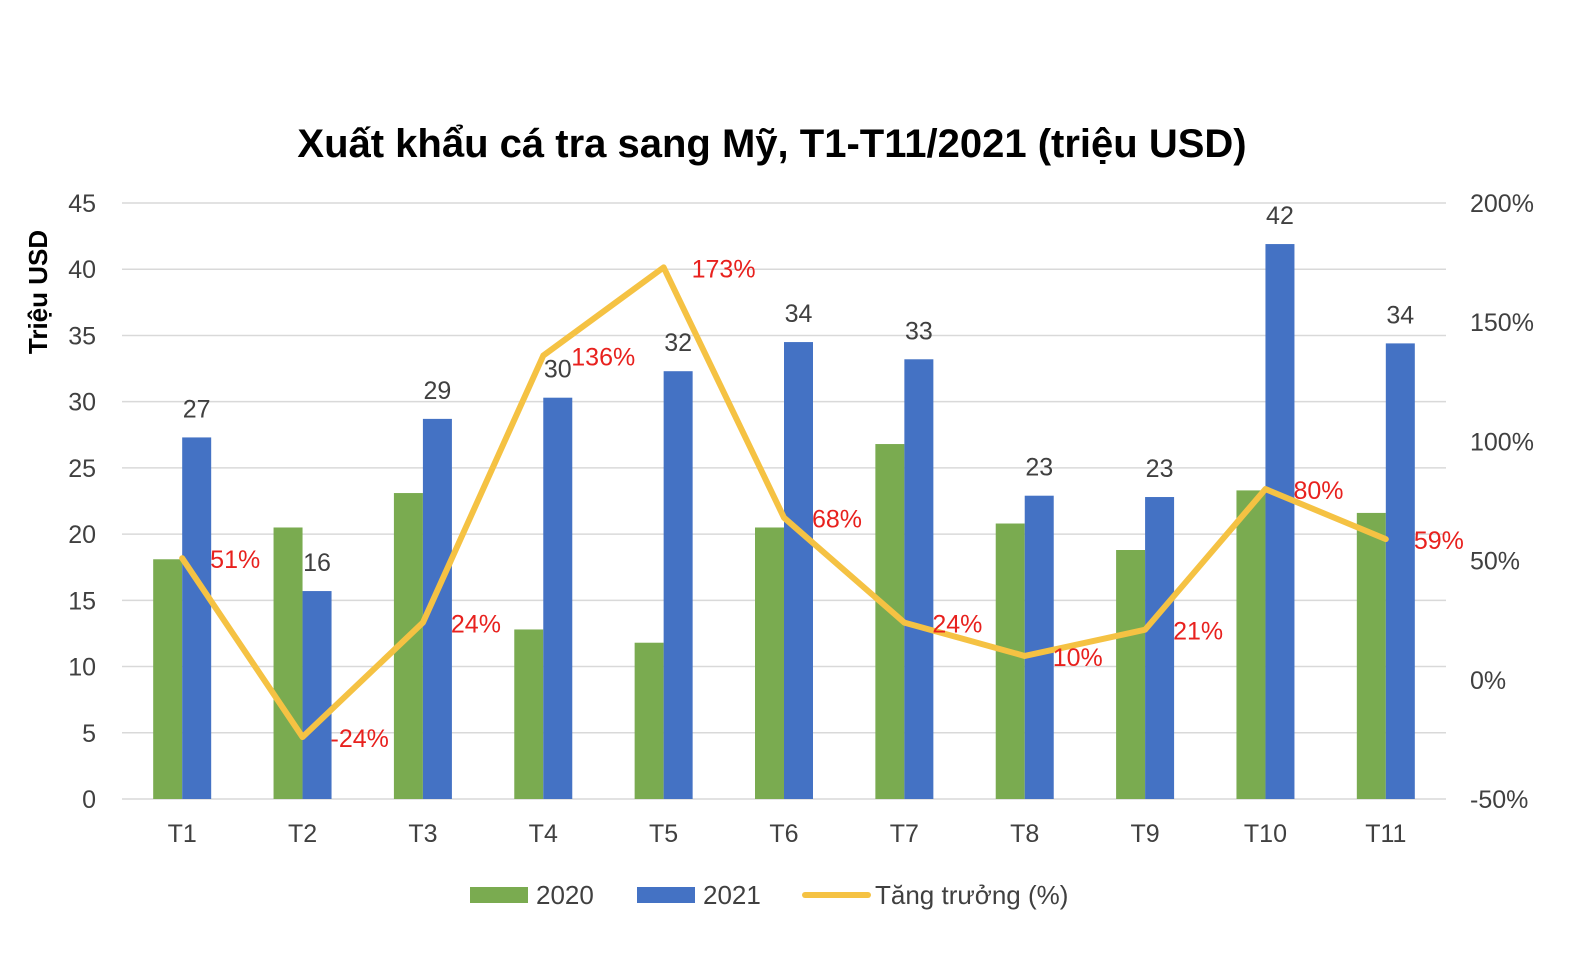 The width and height of the screenshot is (1572, 961). What do you see at coordinates (1385, 834) in the screenshot?
I see `category-label: T11` at bounding box center [1385, 834].